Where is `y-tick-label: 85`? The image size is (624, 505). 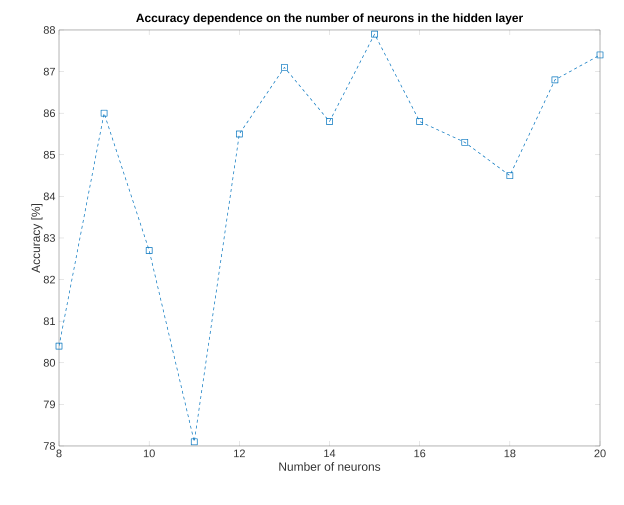
y-tick-label: 85 is located at coordinates (50, 154).